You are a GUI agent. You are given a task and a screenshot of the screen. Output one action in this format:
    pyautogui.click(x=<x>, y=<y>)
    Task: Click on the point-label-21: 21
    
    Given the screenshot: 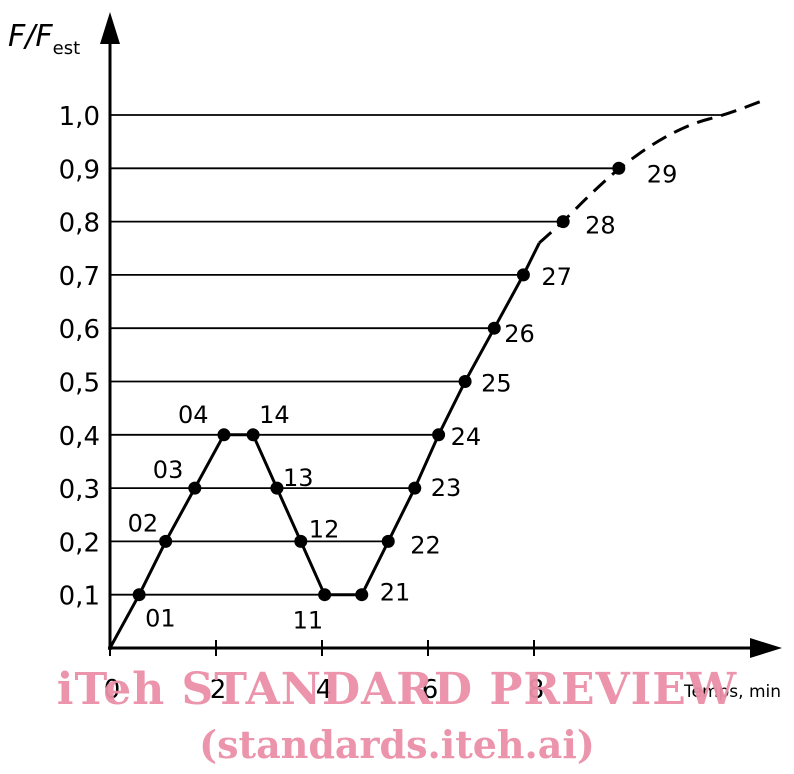 What is the action you would take?
    pyautogui.click(x=395, y=593)
    